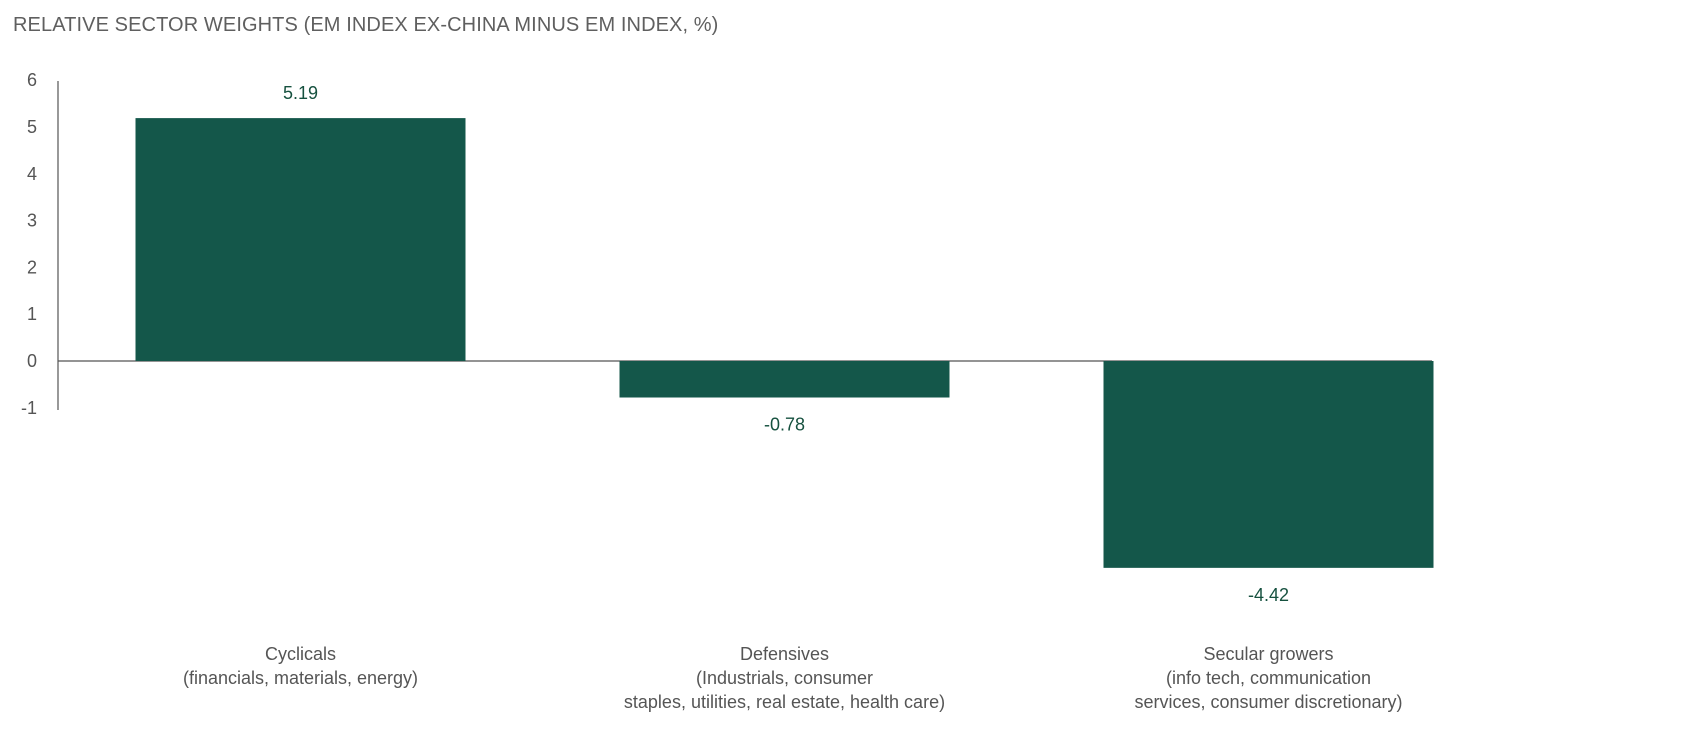  I want to click on category-label: (Industrials, consumer, so click(784, 678).